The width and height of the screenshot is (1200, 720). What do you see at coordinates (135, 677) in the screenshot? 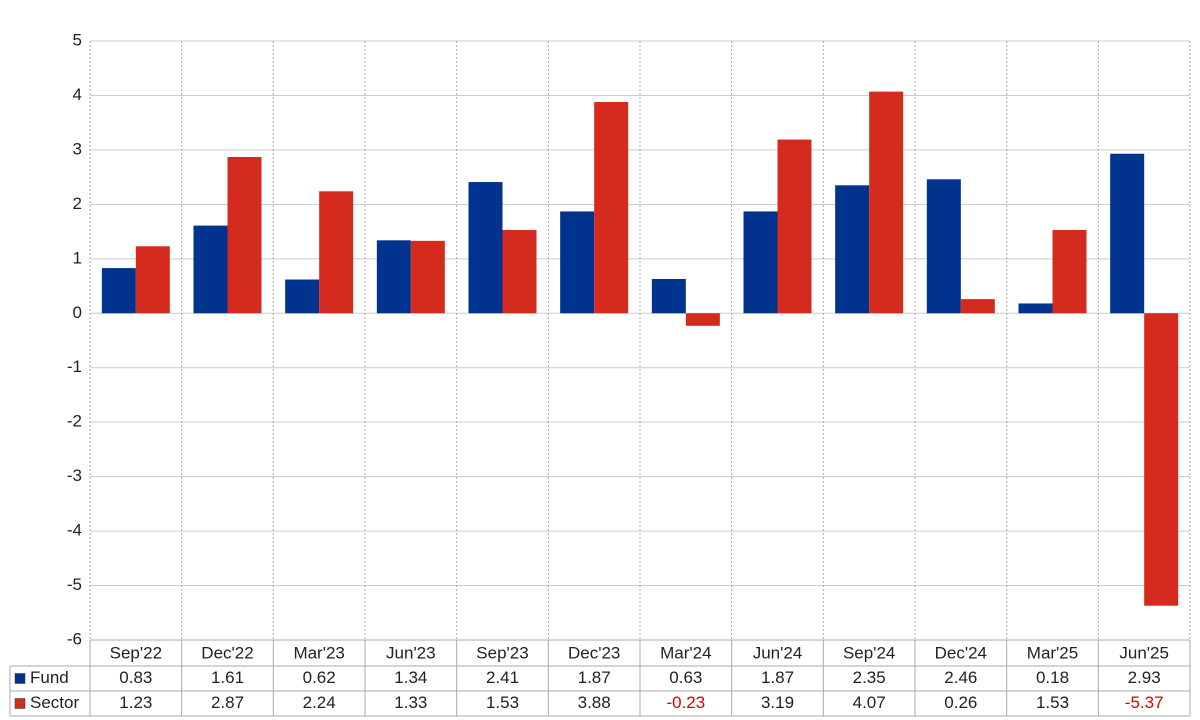
I see `table-value: 0.83` at bounding box center [135, 677].